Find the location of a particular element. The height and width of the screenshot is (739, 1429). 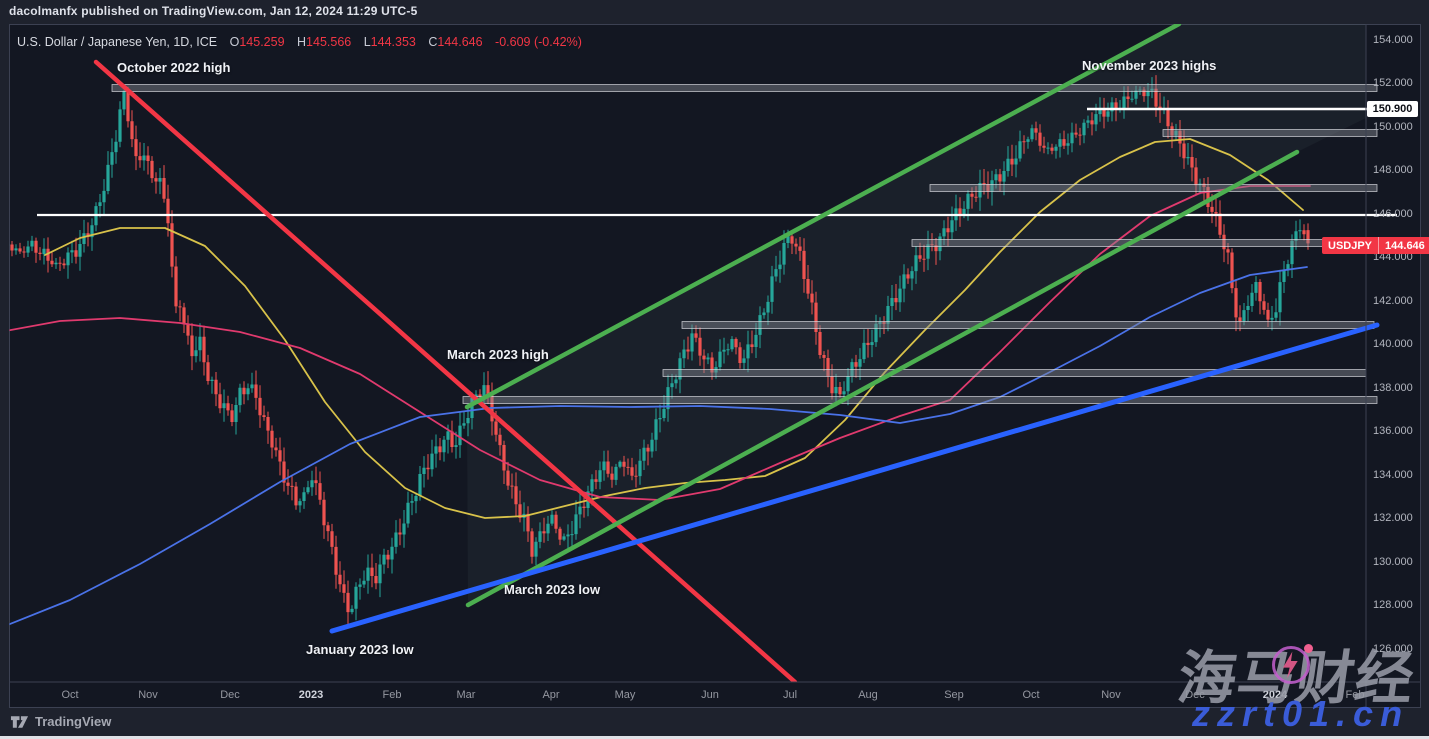

ohlc-close: C144.646 is located at coordinates (455, 42).